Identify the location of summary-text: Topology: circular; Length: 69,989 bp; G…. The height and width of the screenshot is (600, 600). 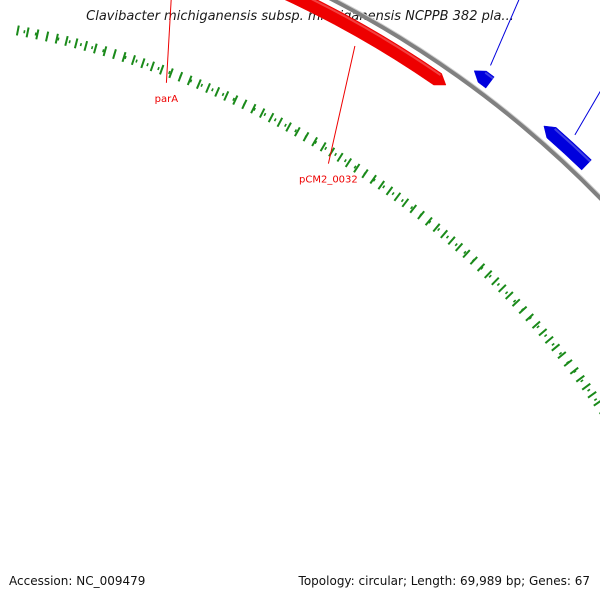
(444, 581).